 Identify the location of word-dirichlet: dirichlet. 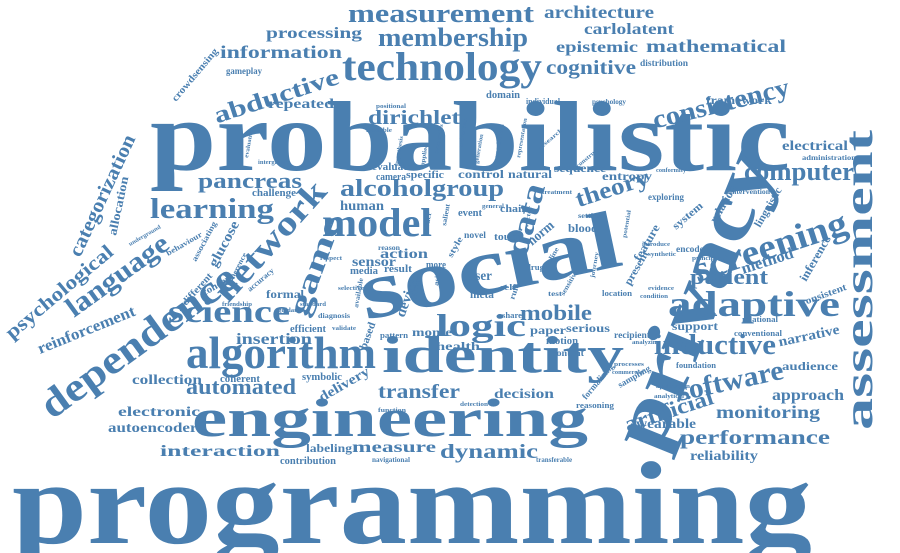
(414, 118).